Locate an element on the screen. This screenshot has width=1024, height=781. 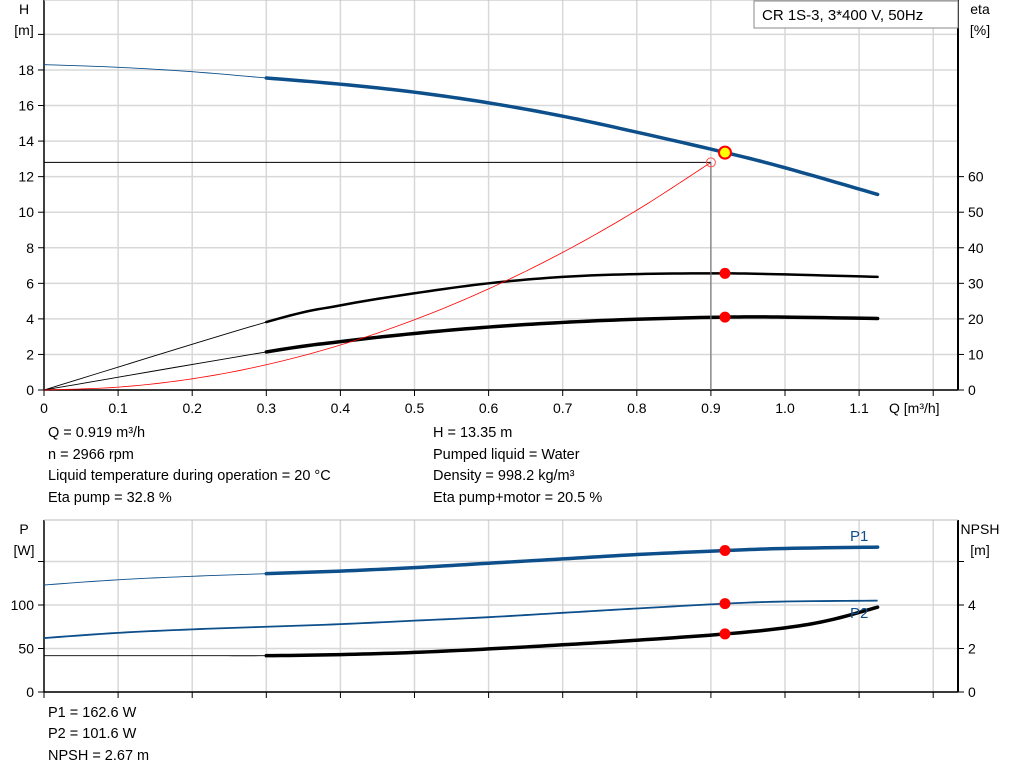
y-axis-unit: [m] is located at coordinates (23, 30).